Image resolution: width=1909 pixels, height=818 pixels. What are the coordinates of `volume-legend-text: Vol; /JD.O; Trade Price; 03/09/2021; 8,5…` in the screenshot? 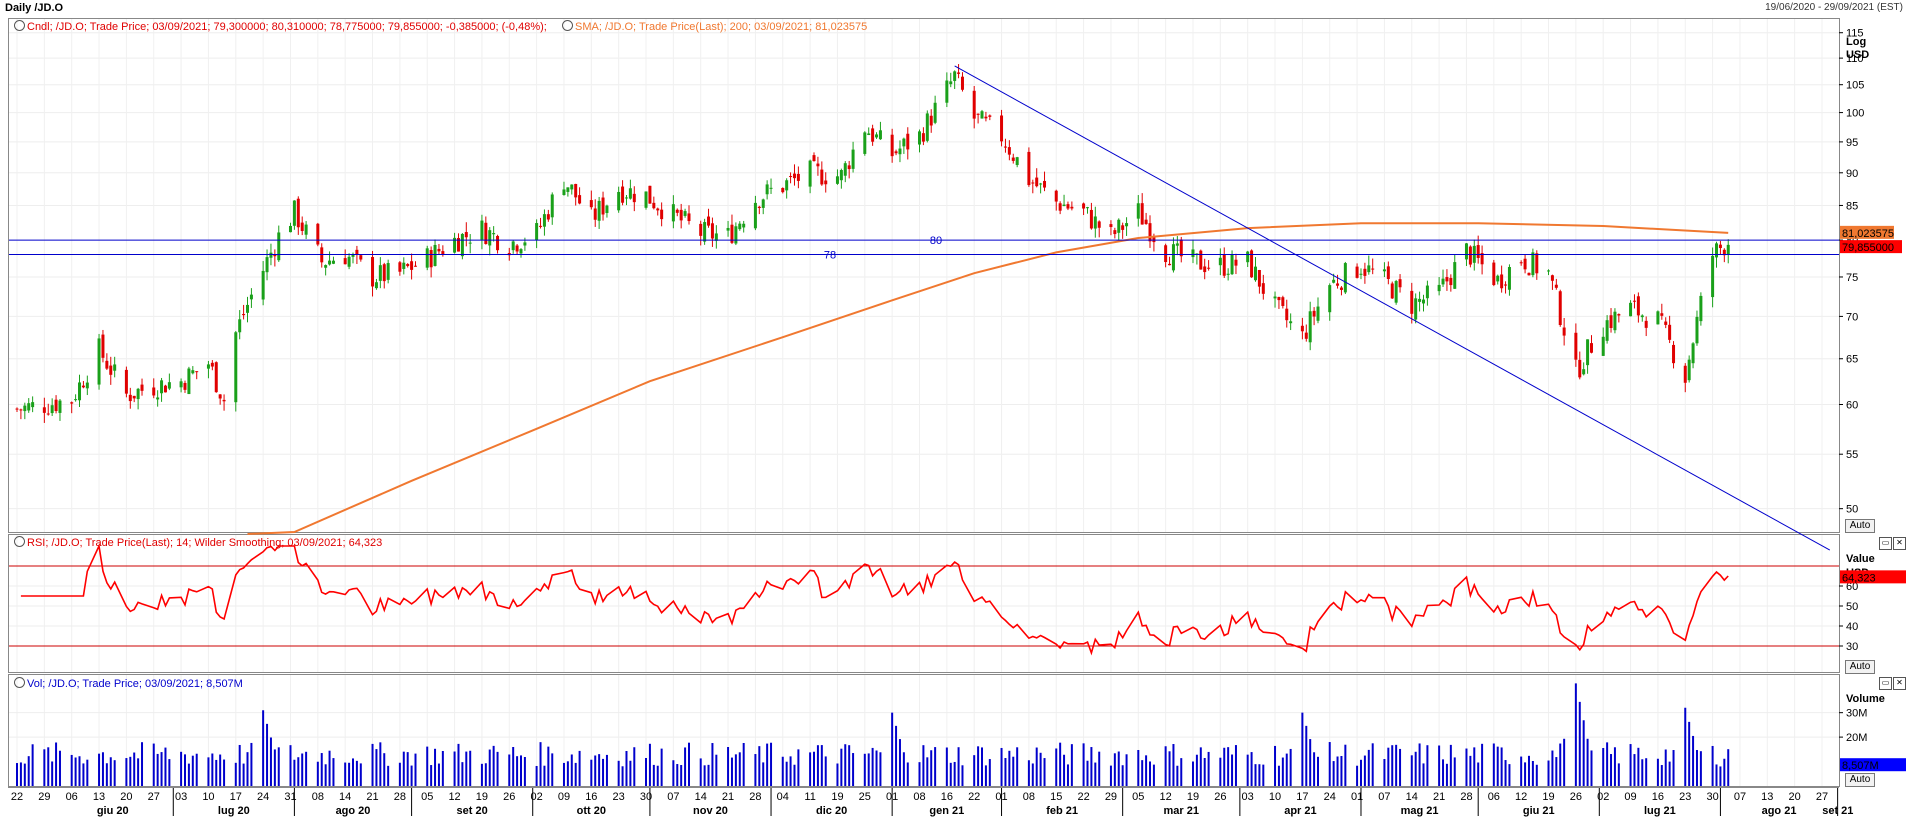 It's located at (135, 684).